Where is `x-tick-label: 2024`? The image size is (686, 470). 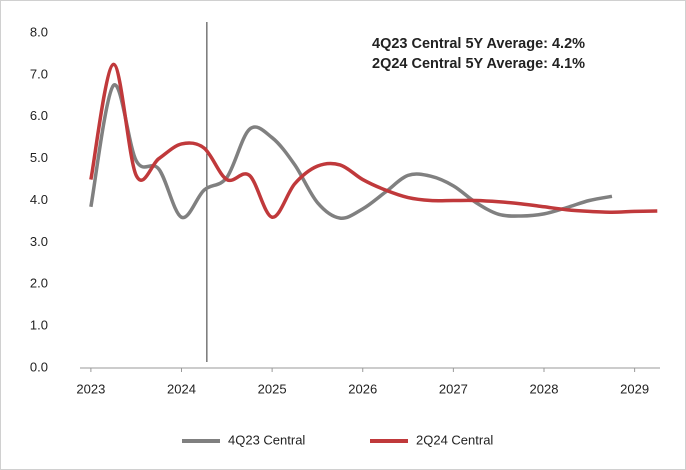
x-tick-label: 2024 is located at coordinates (181, 388).